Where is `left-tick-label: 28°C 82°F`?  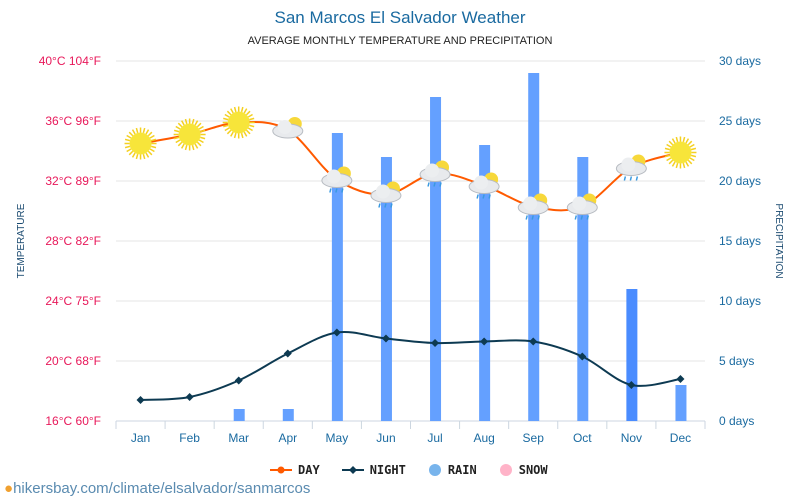 left-tick-label: 28°C 82°F is located at coordinates (73, 241).